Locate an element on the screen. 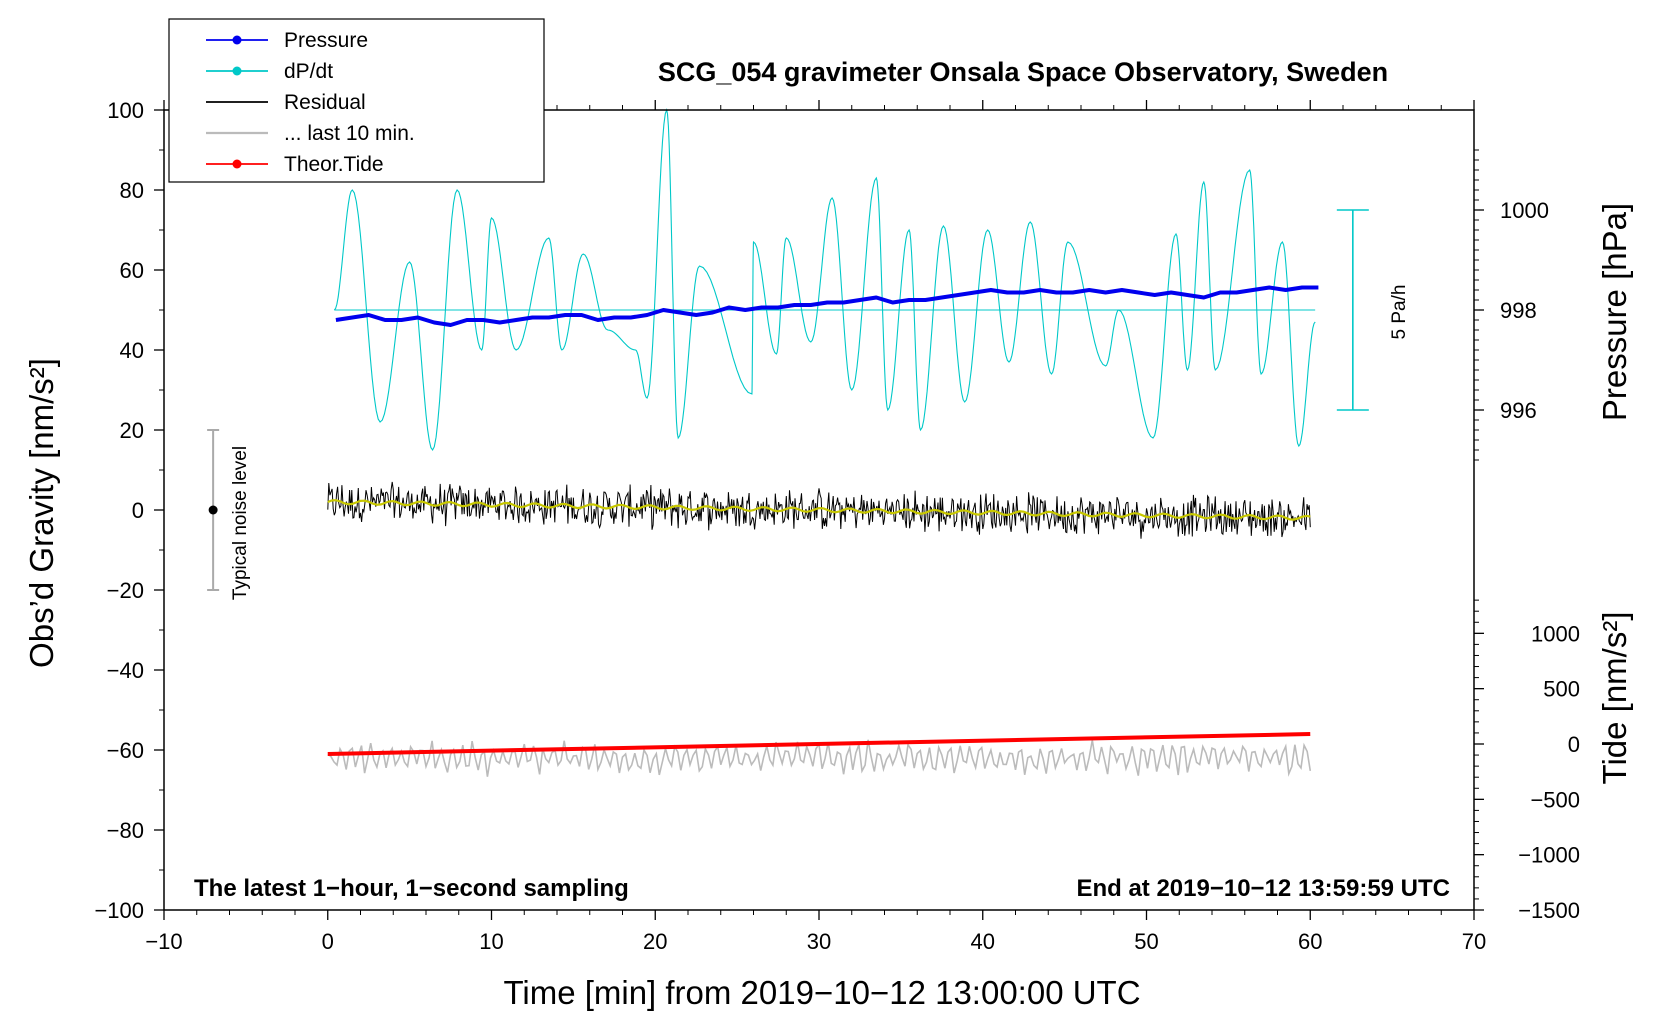 The image size is (1660, 1020). tide-axis-title: Tide [nm/s²] is located at coordinates (1614, 698).